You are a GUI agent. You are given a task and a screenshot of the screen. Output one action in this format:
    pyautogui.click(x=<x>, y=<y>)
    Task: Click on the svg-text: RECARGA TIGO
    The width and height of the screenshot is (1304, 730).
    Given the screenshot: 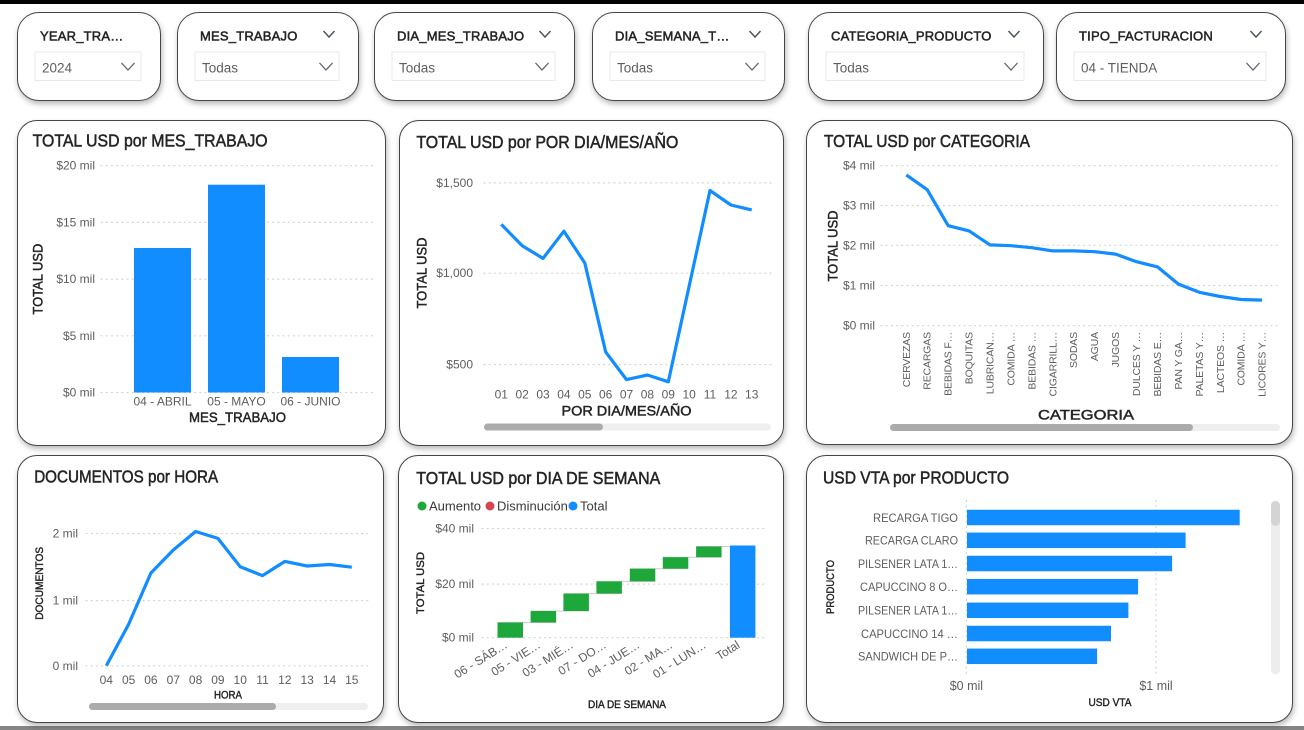 What is the action you would take?
    pyautogui.click(x=915, y=518)
    